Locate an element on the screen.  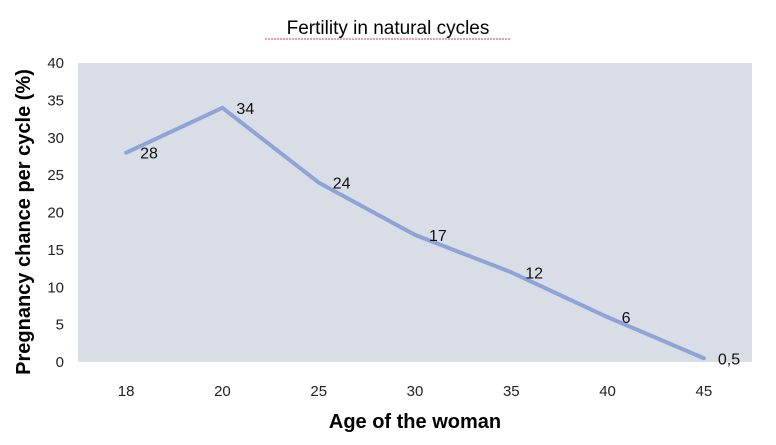
x-tick-label: 30 is located at coordinates (415, 391).